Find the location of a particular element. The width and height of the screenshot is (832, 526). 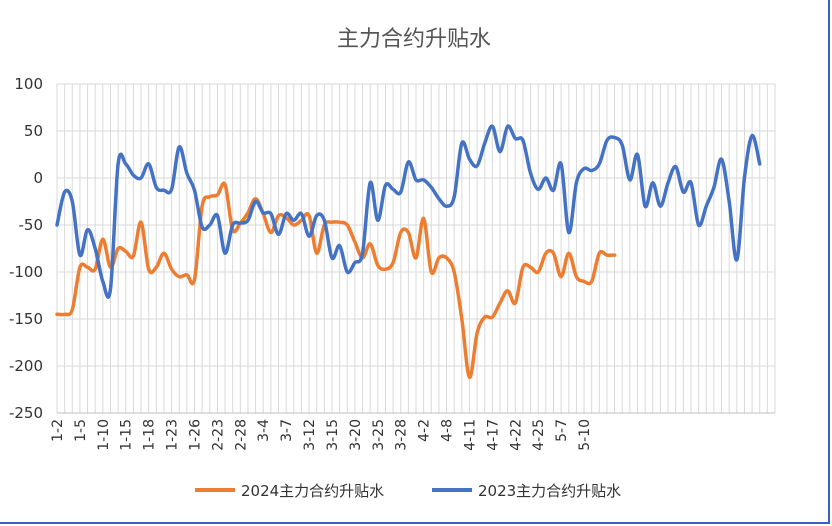

x-tick-label: 4-17 is located at coordinates (493, 435).